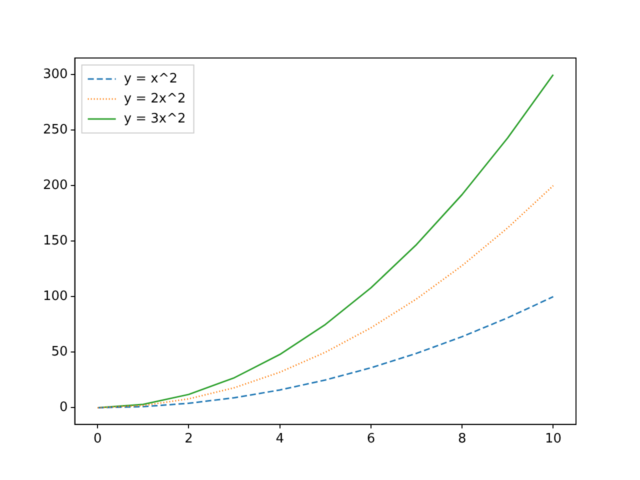 Image resolution: width=640 pixels, height=480 pixels. What do you see at coordinates (59, 352) in the screenshot?
I see `y-tick-label: 50` at bounding box center [59, 352].